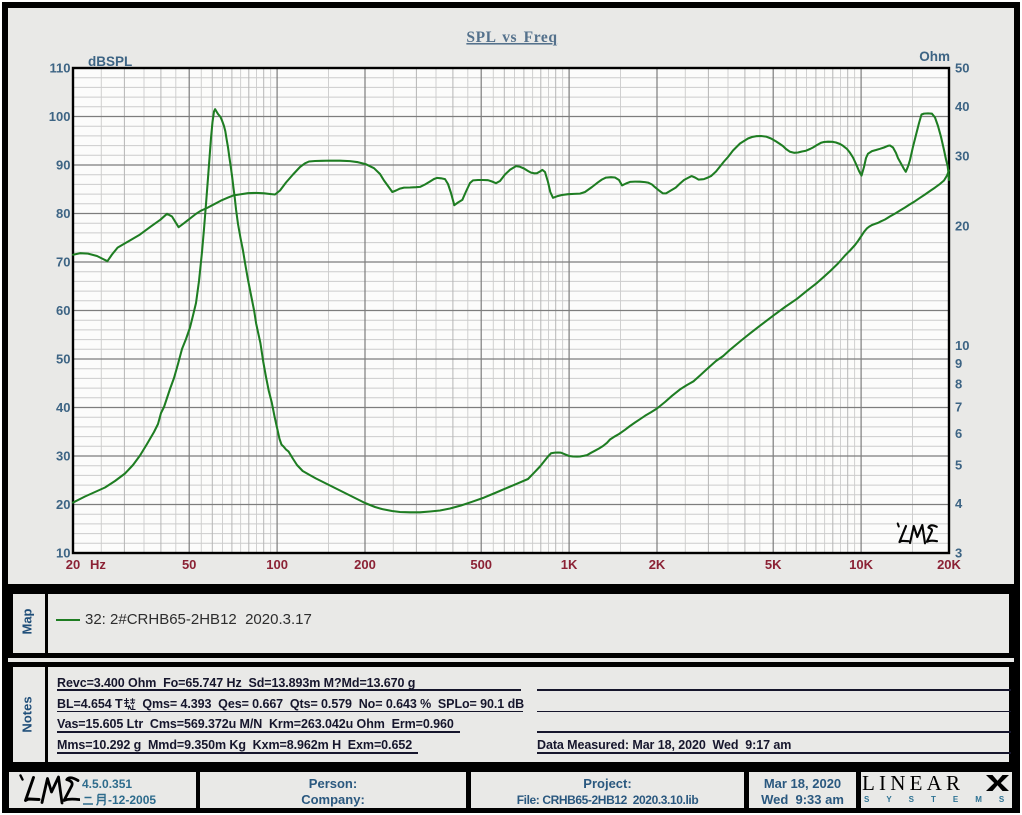 Image resolution: width=1022 pixels, height=815 pixels. Describe the element at coordinates (657, 564) in the screenshot. I see `svg-text: 2K` at that location.